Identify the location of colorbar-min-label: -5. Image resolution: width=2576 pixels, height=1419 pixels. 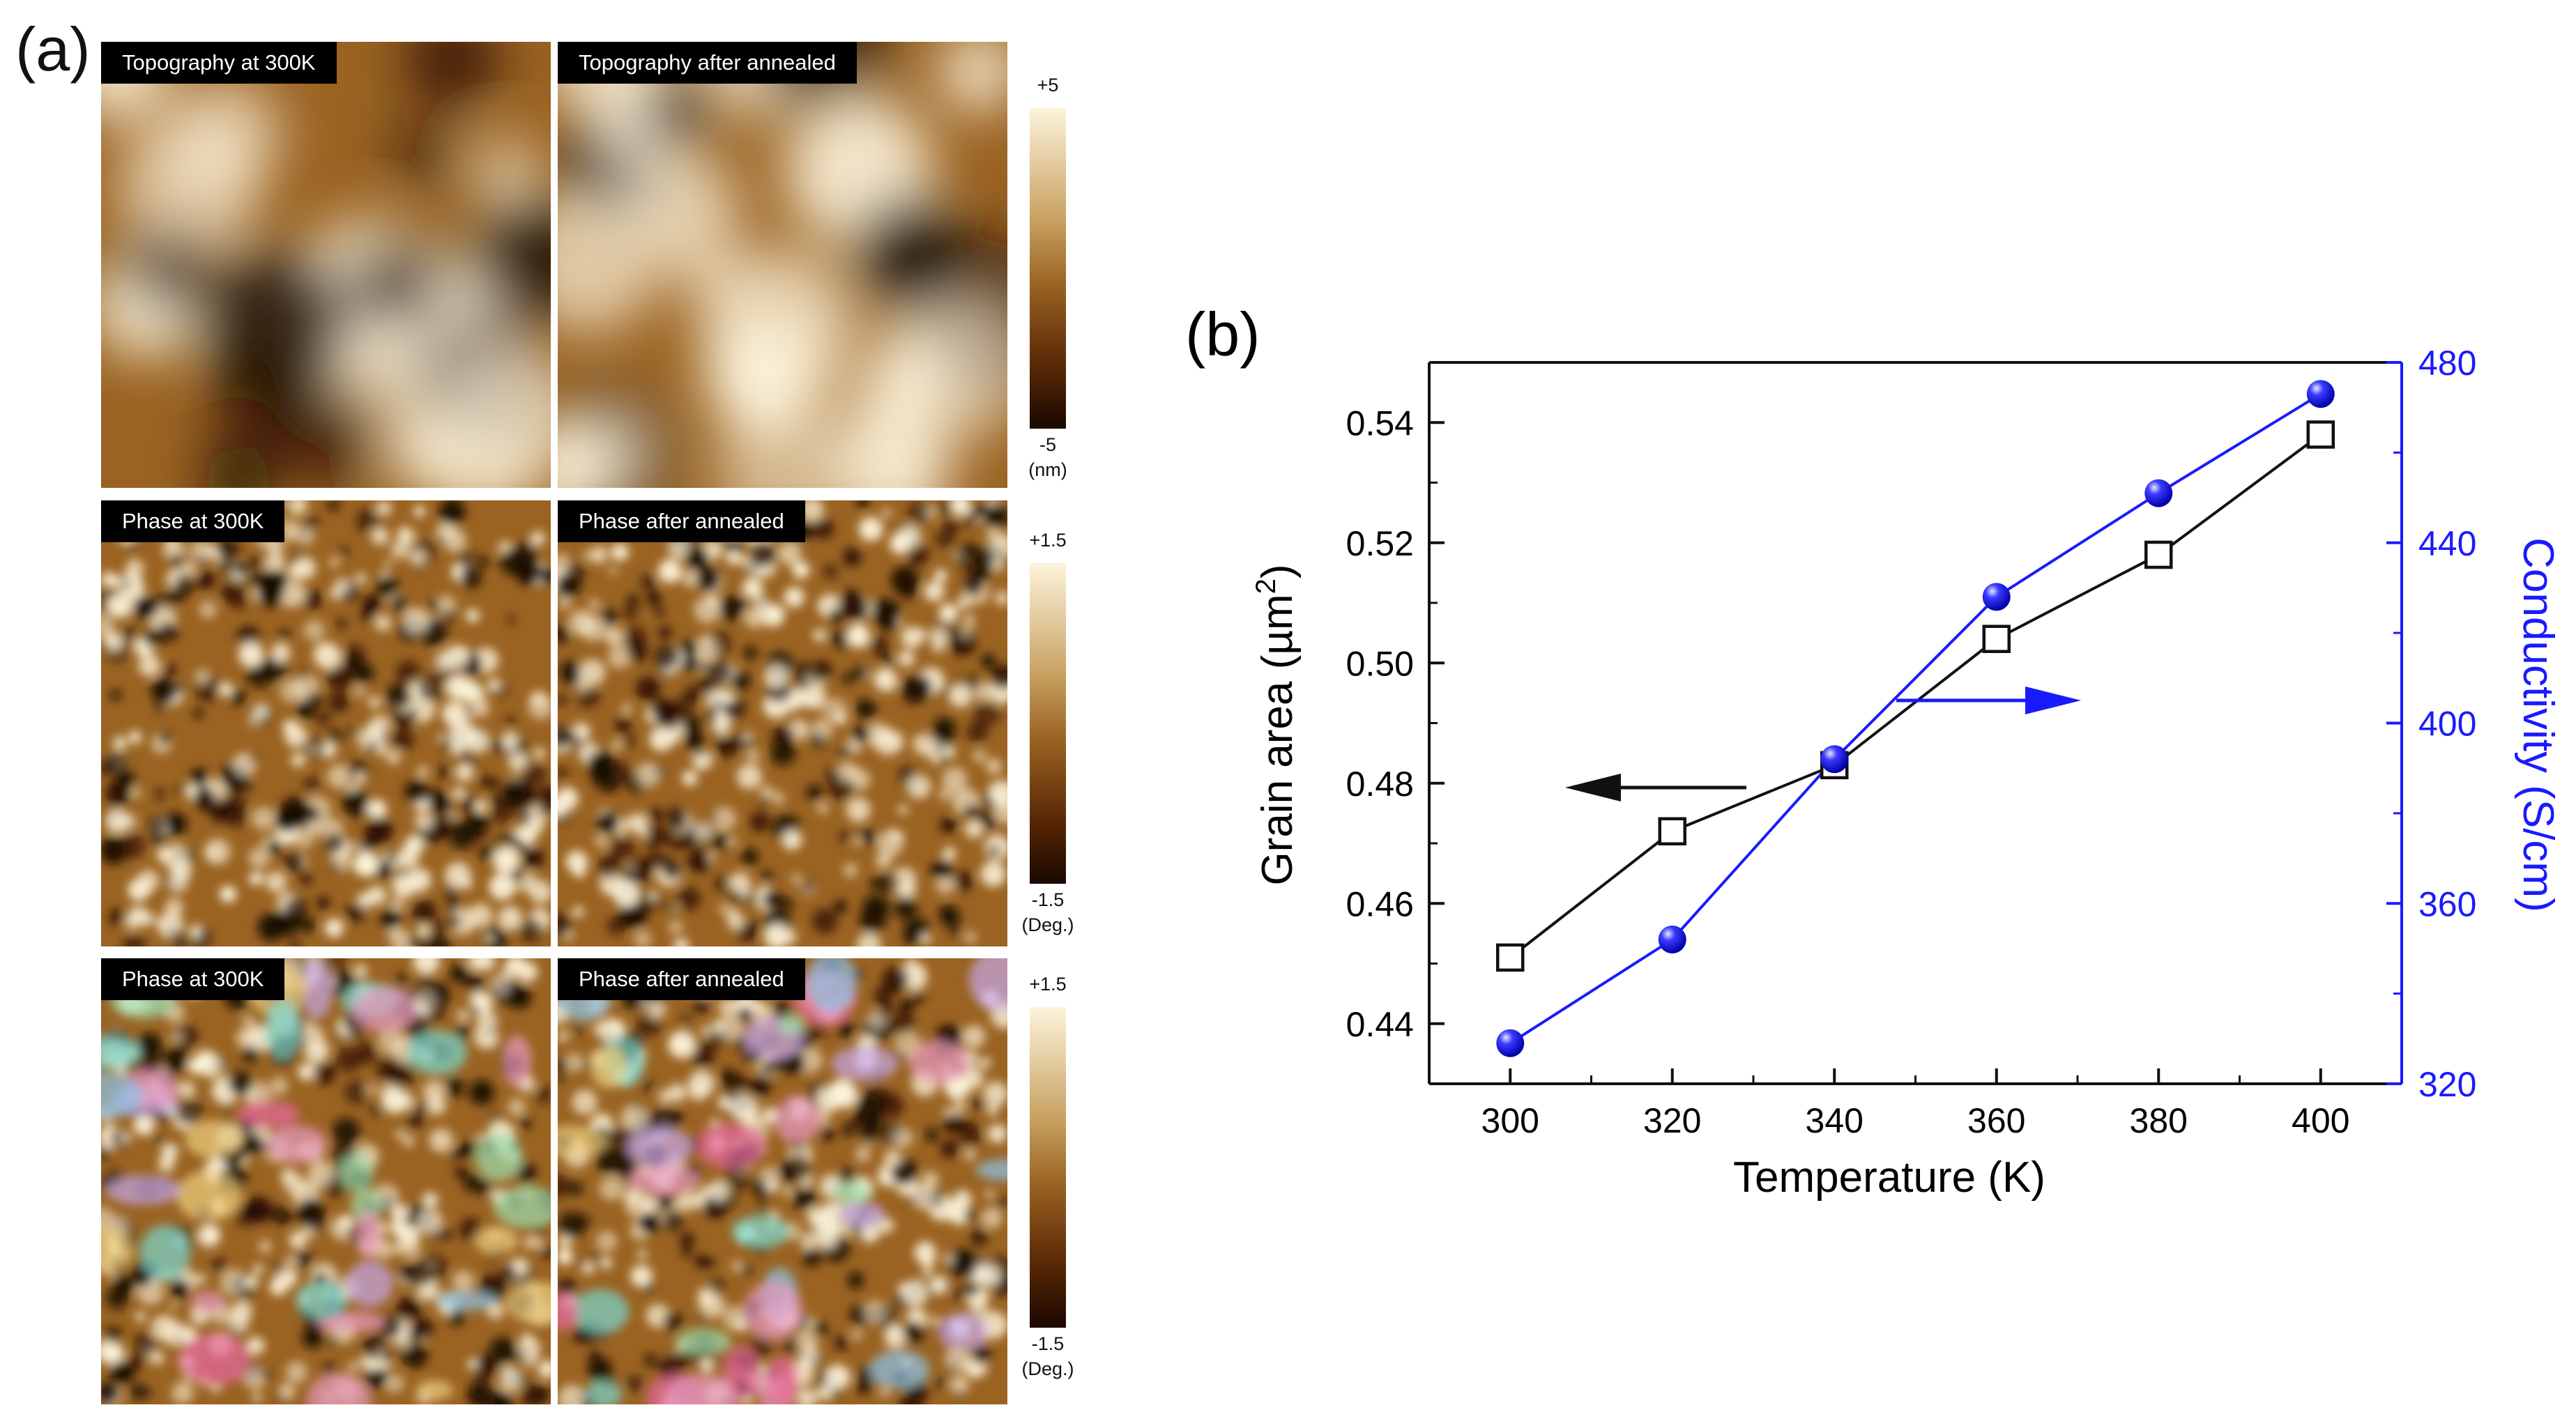
(1048, 444).